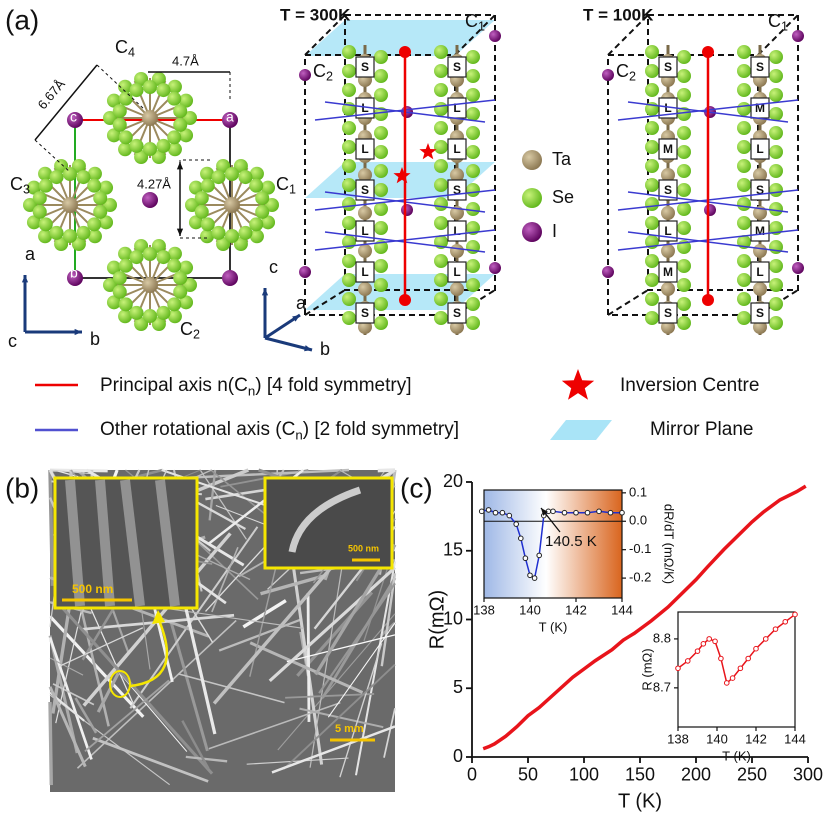 The image size is (830, 817). Describe the element at coordinates (74, 273) in the screenshot. I see `atom-label: b` at that location.